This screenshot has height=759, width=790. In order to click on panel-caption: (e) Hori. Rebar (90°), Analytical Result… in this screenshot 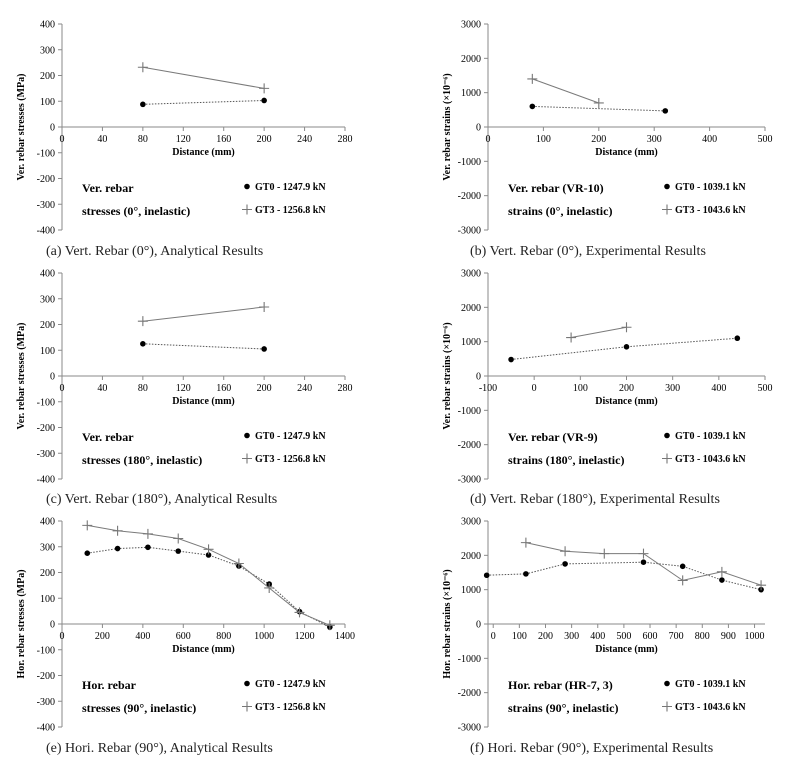, I will do `click(159, 748)`.